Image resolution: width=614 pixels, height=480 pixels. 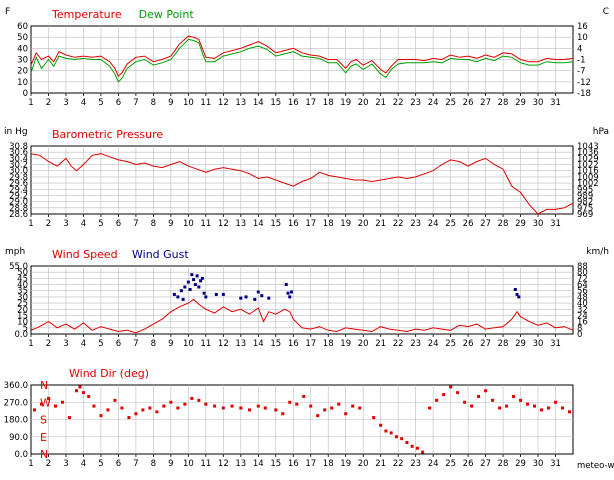 I want to click on chart4-xtick-label: 25, so click(x=450, y=464).